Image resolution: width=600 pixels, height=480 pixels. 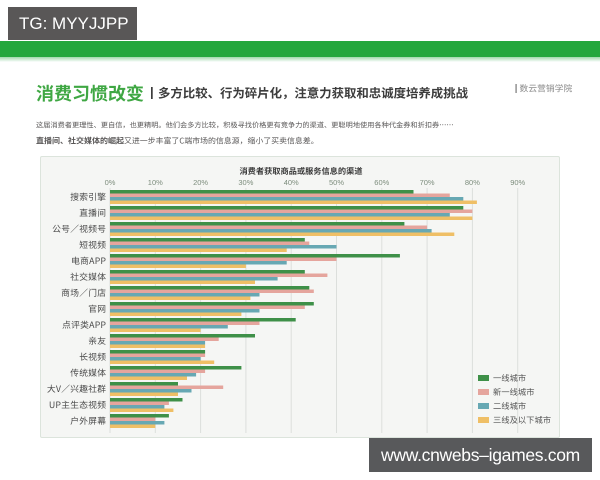 What do you see at coordinates (291, 182) in the screenshot?
I see `svg-text: 40%` at bounding box center [291, 182].